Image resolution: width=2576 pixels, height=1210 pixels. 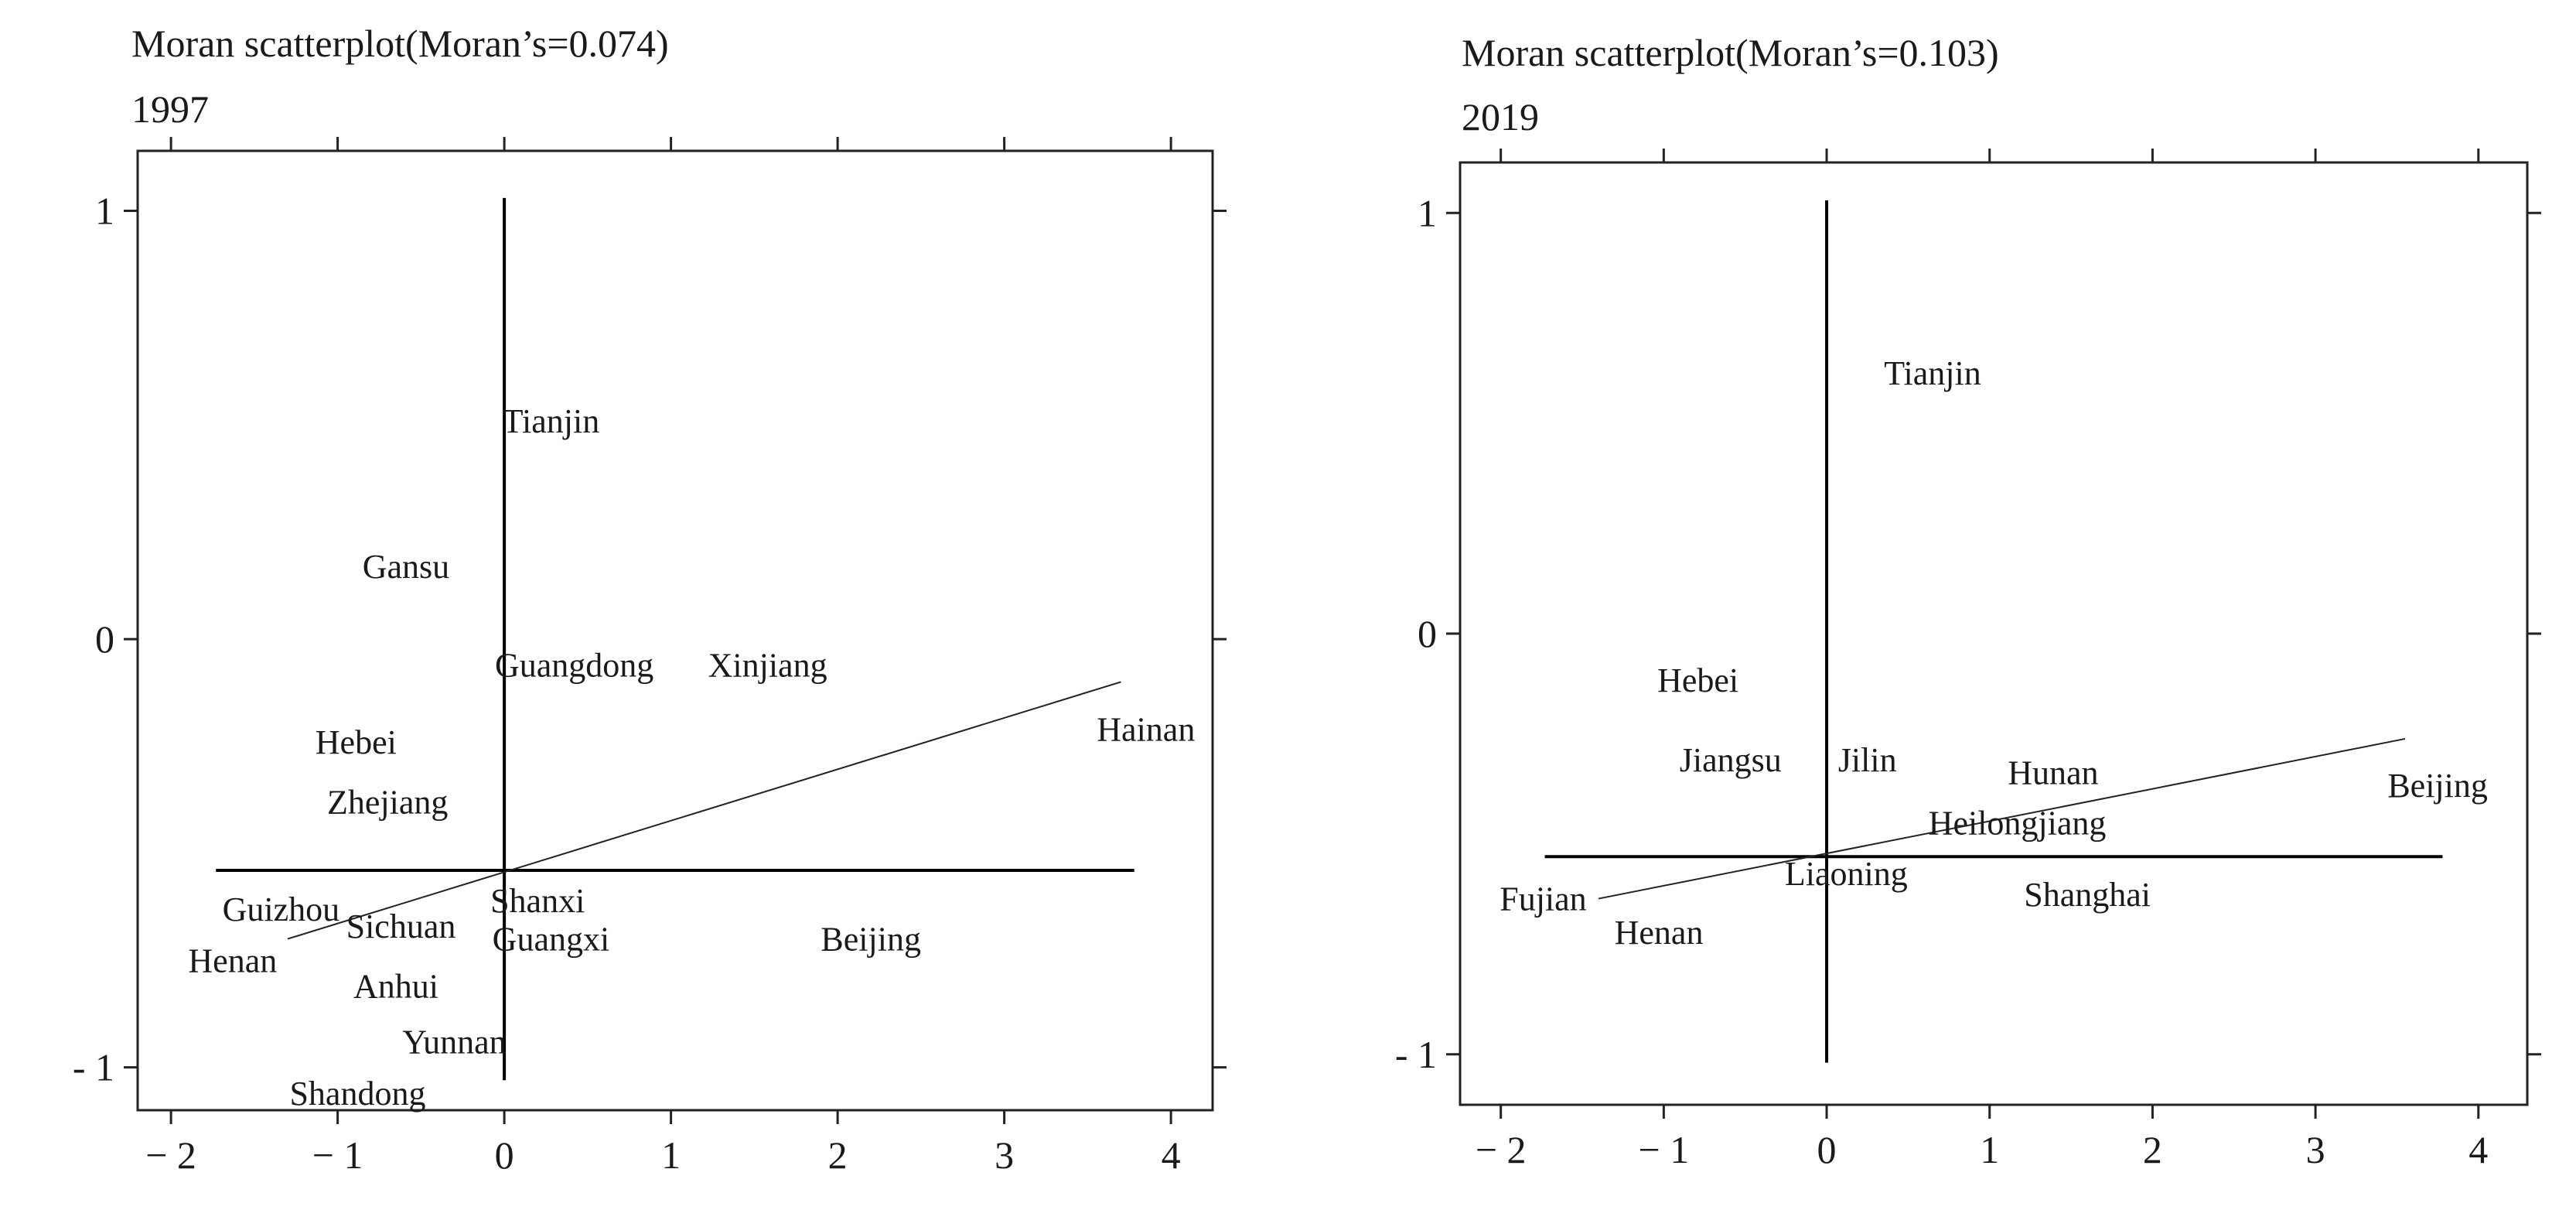 I want to click on point-label-shanghai: Shanghai, so click(x=2088, y=895).